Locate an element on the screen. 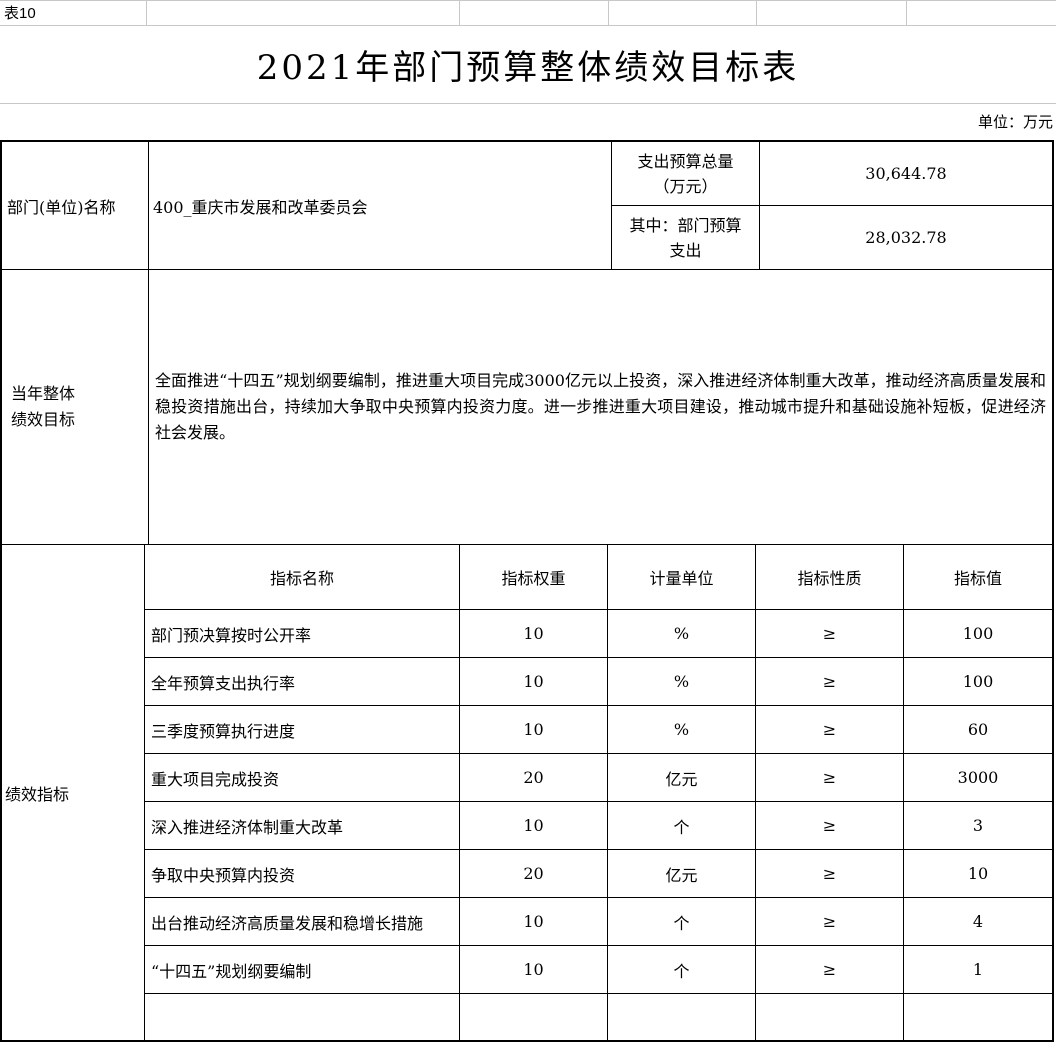 The width and height of the screenshot is (1056, 1045). indicator-row: “十四五”规划纲要编制 10 个 ≥ 1 is located at coordinates (598, 970).